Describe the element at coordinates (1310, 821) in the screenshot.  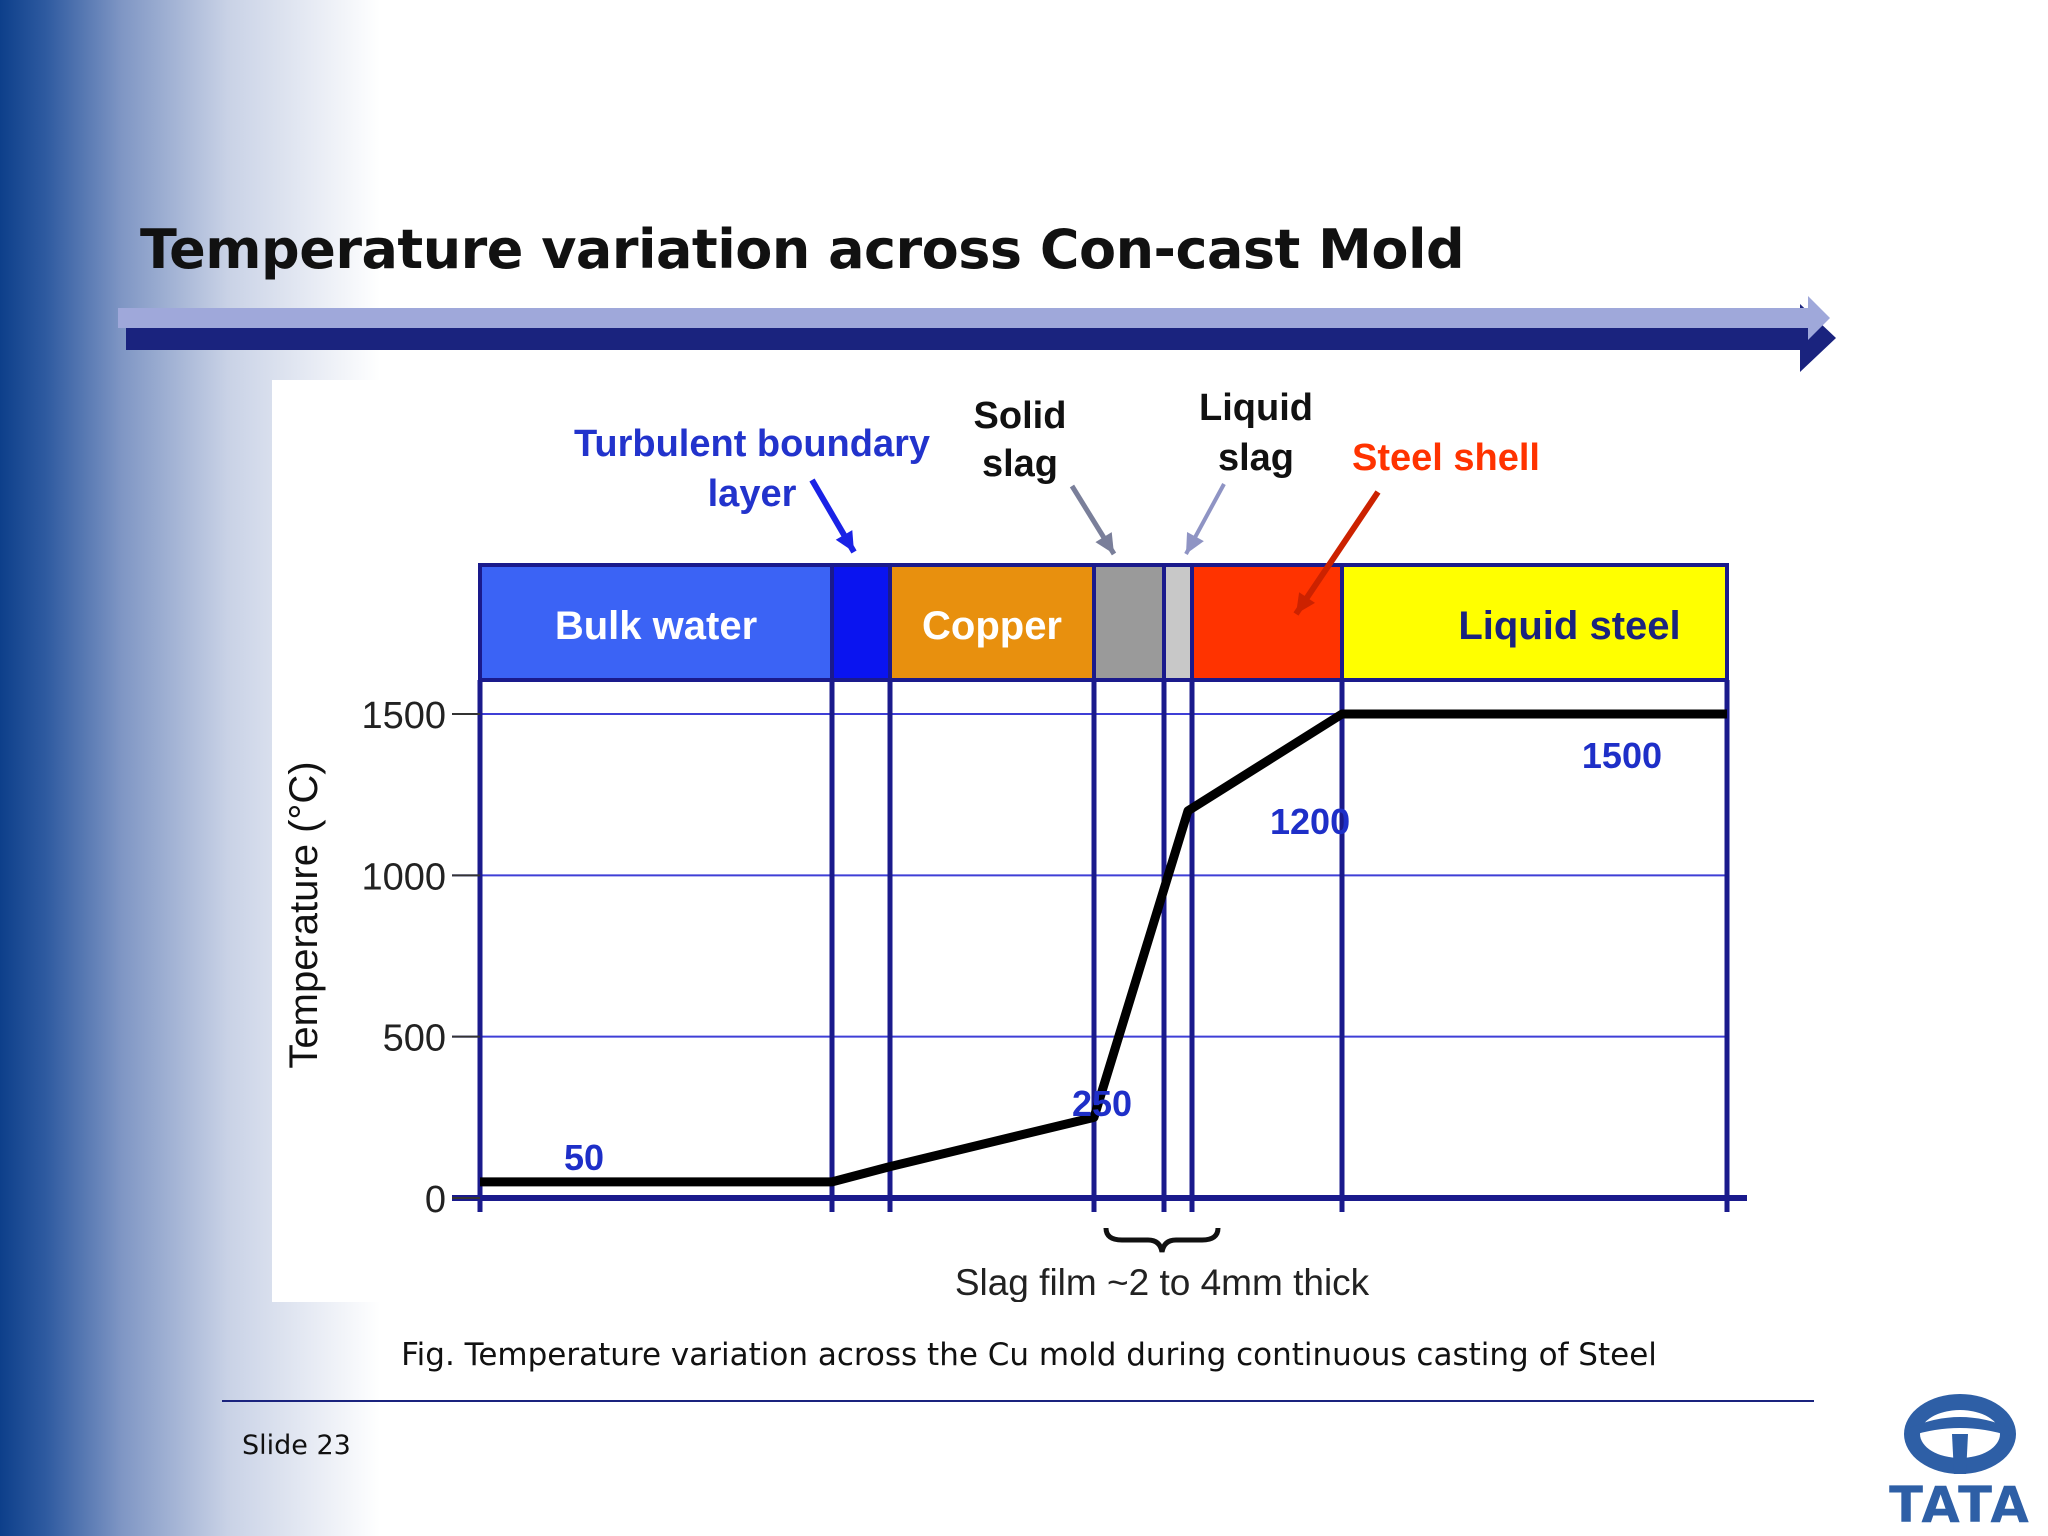
I see `value-label: 1200` at that location.